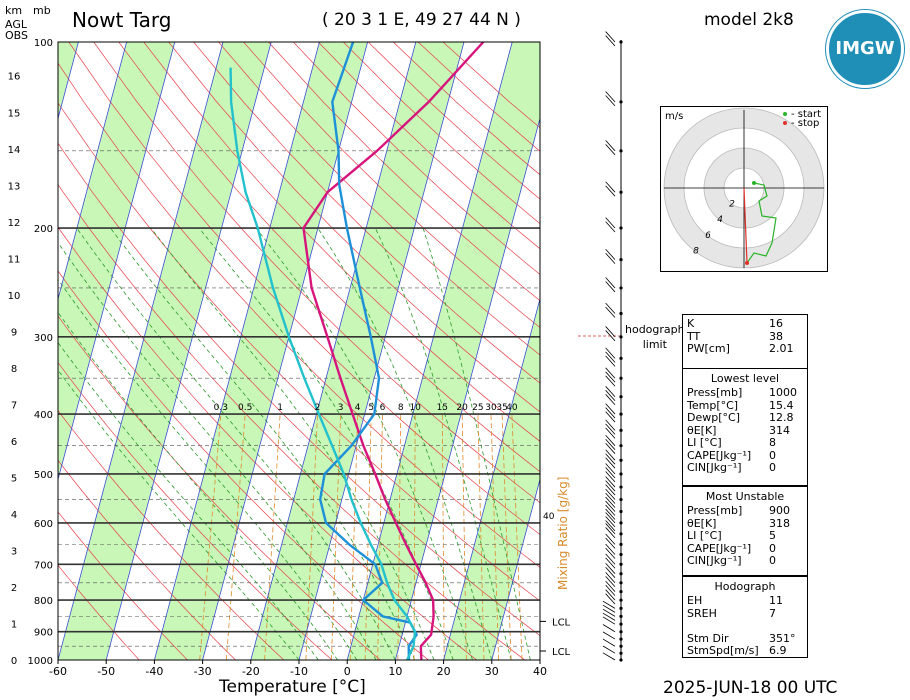  What do you see at coordinates (865, 49) in the screenshot?
I see `imgw-logo: IMGW` at bounding box center [865, 49].